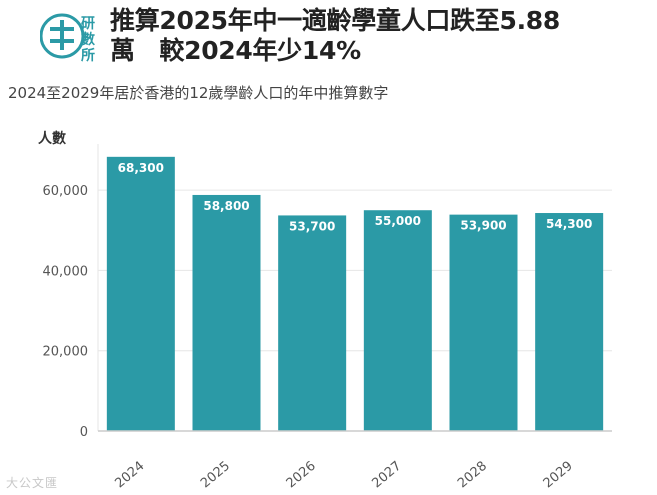  What do you see at coordinates (52, 139) in the screenshot?
I see `y-axis-label: 人數` at bounding box center [52, 139].